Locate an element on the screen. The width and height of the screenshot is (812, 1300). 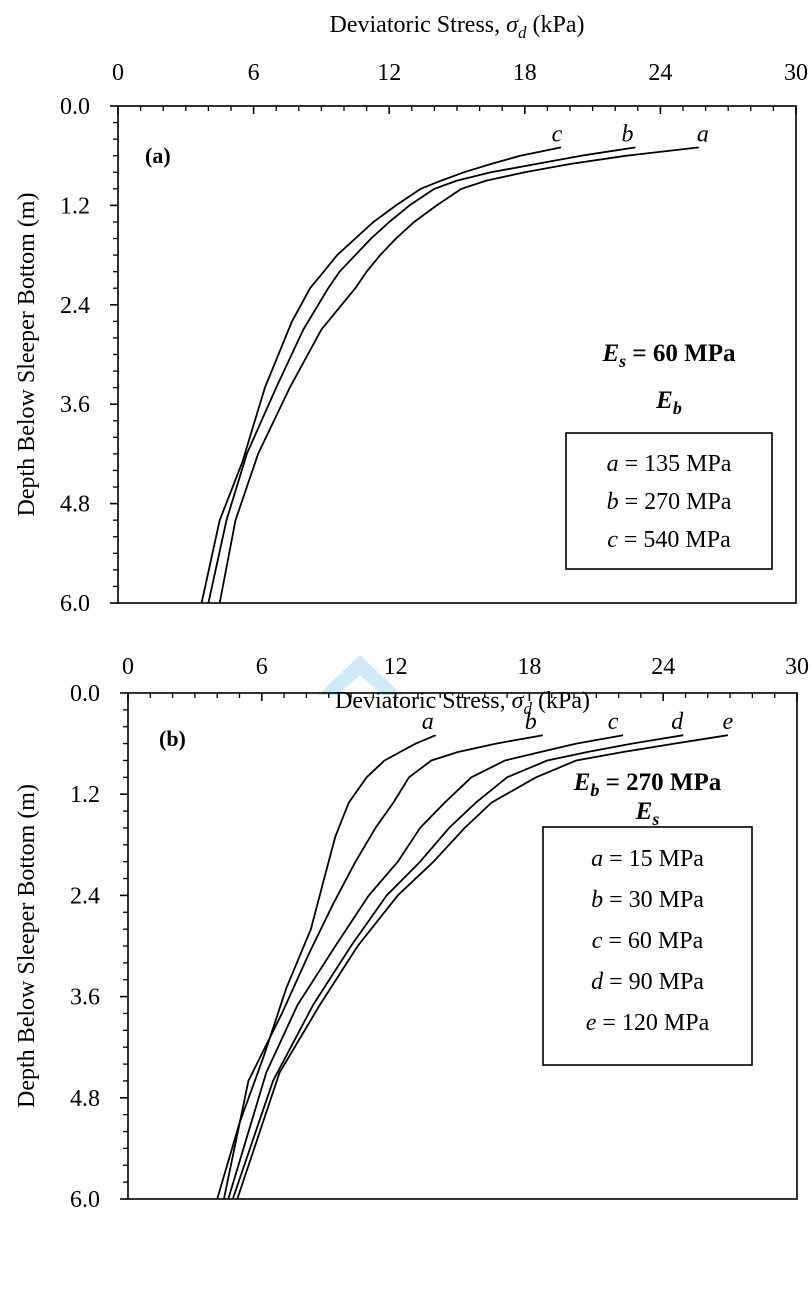
legend-title: Es = 60 MPa is located at coordinates (668, 355).